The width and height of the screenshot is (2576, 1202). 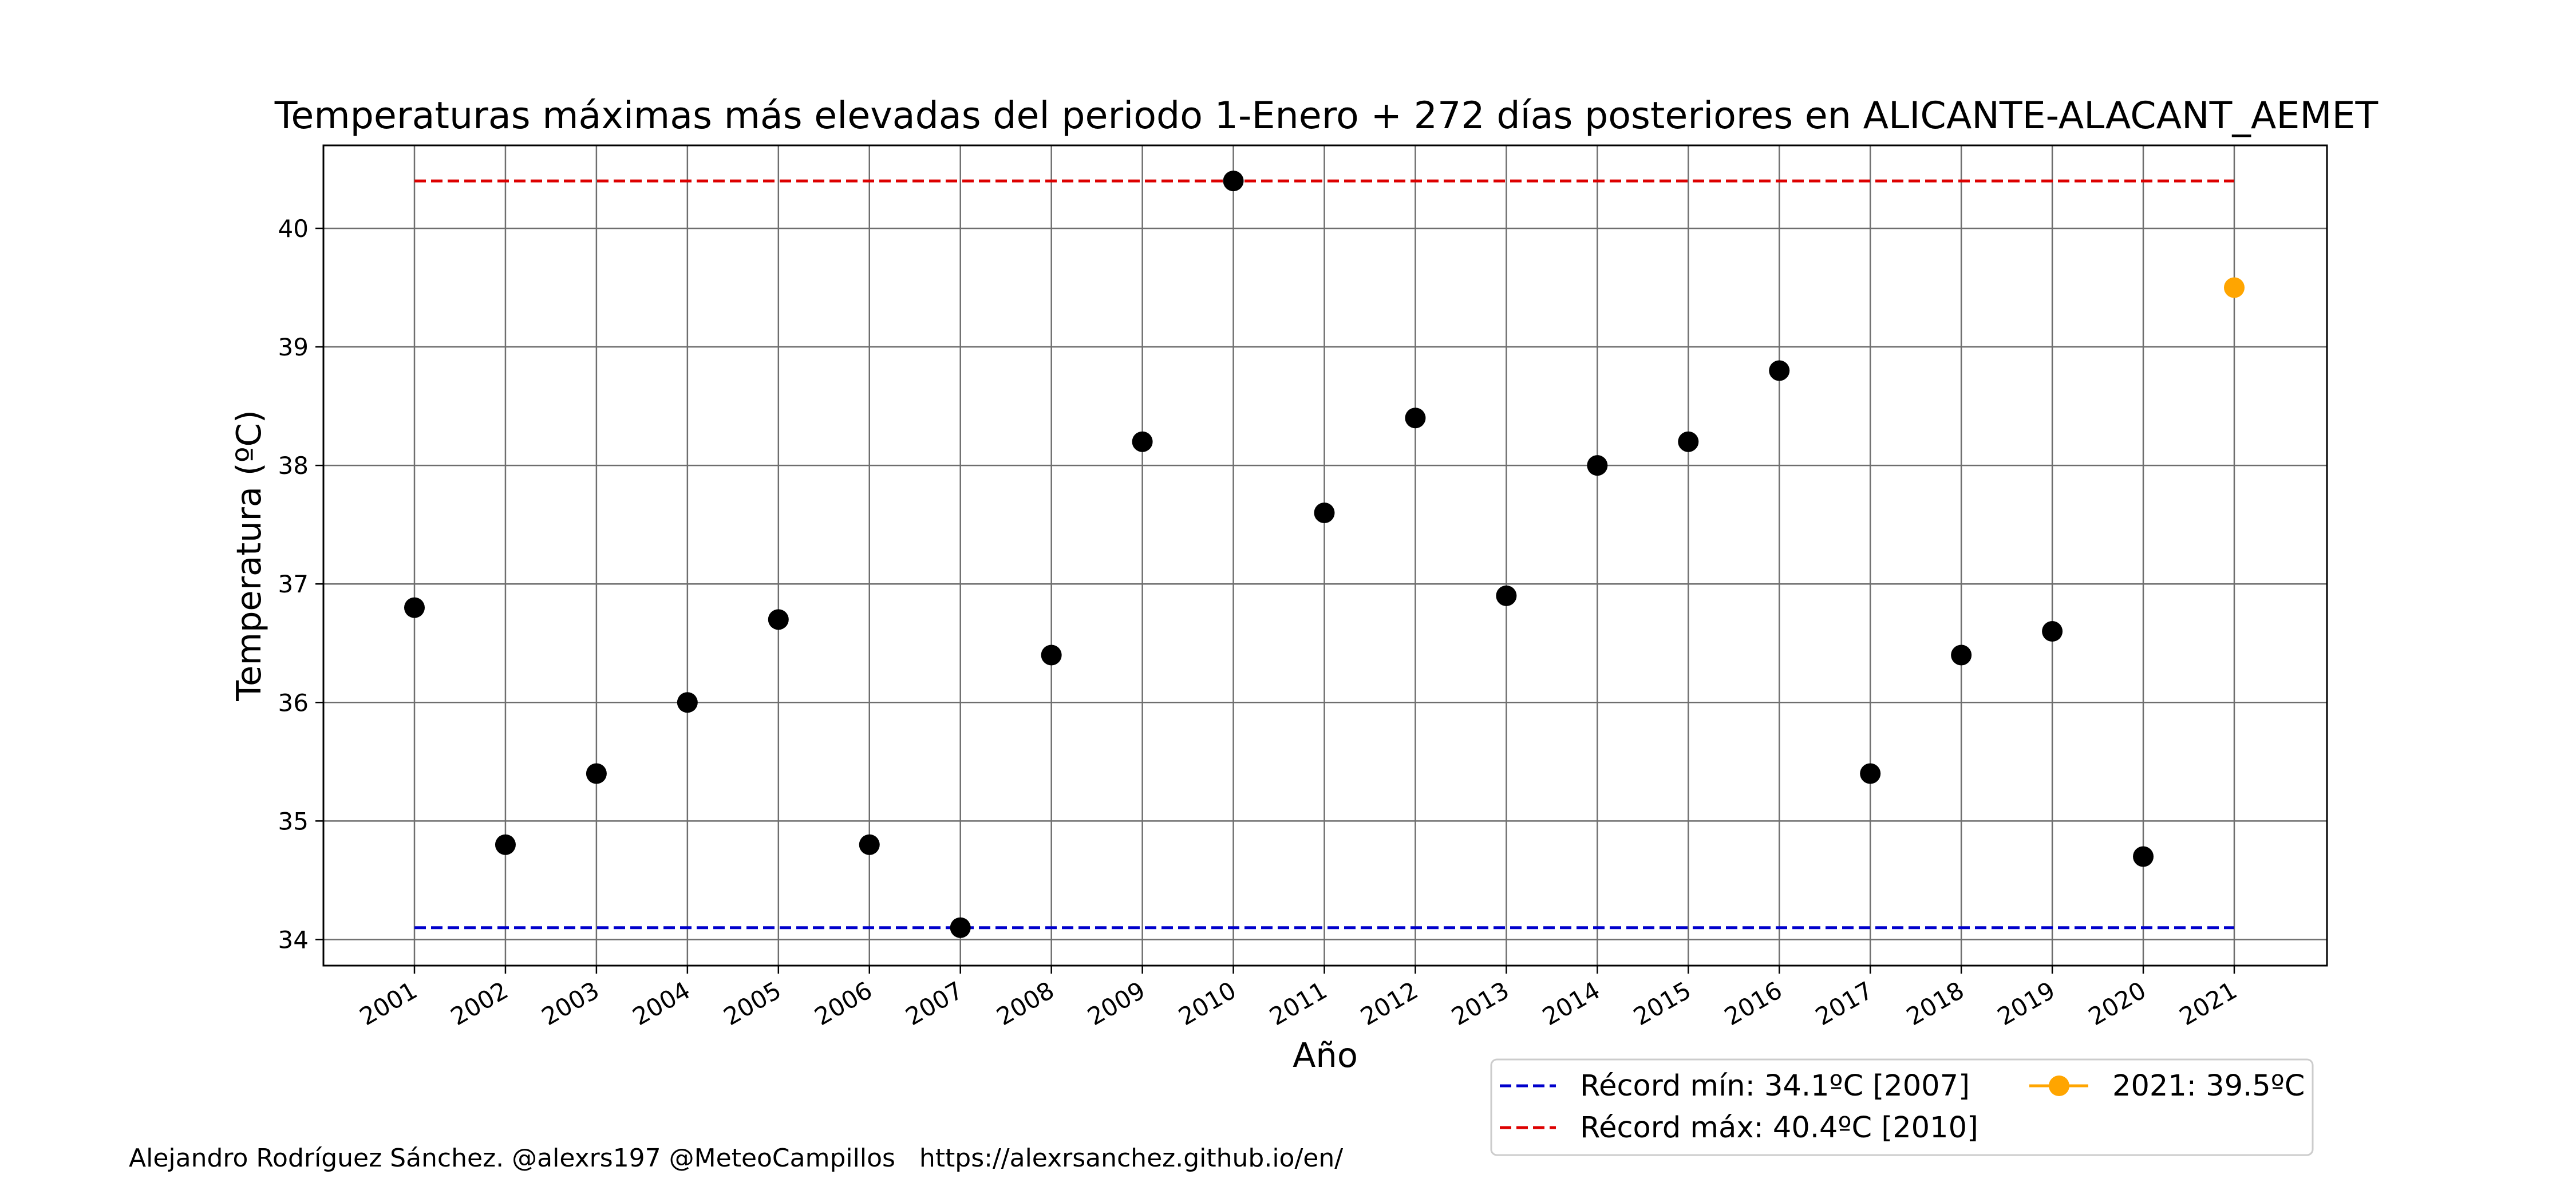 I want to click on legend-entry-label: 2021: 39.5ºC, so click(x=2208, y=1086).